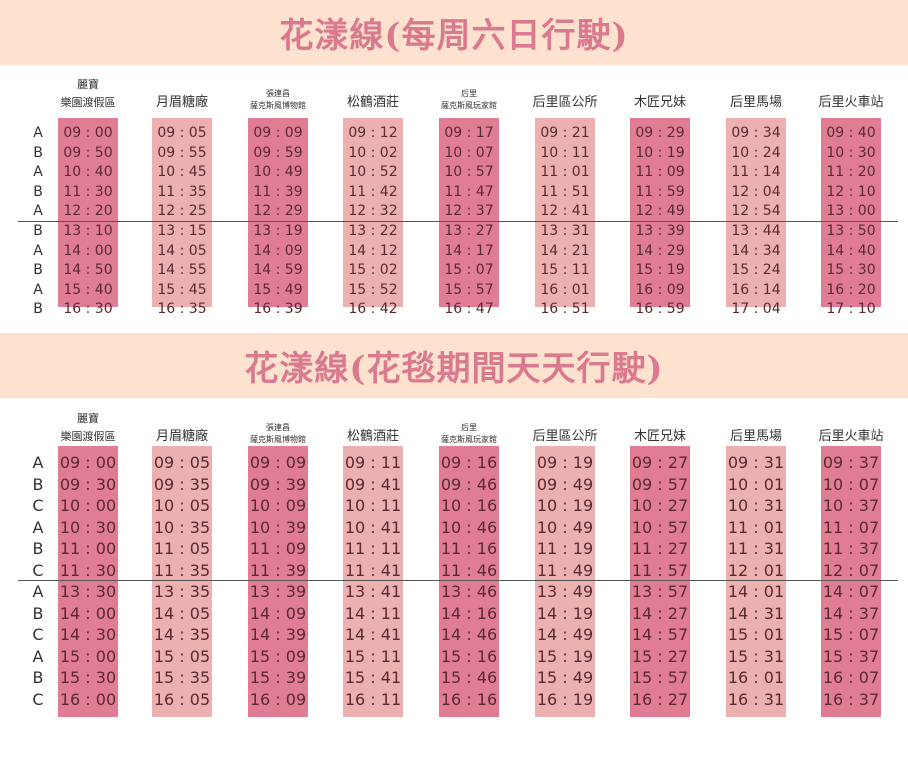  What do you see at coordinates (660, 424) in the screenshot?
I see `stop-header: 木匠兄妹` at bounding box center [660, 424].